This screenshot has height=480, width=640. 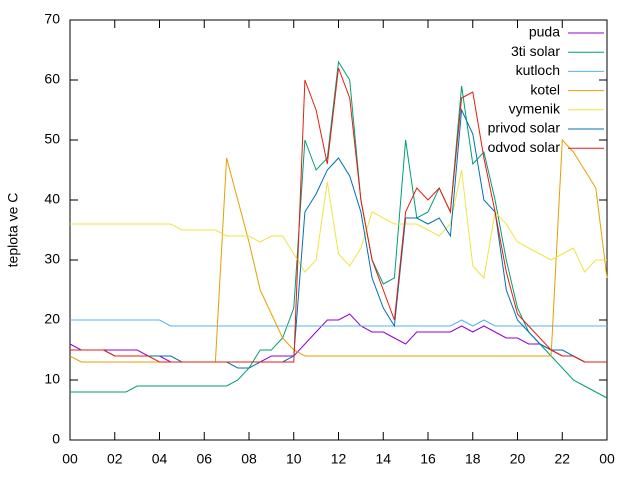 I want to click on y-tick-label: 50, so click(x=52, y=139).